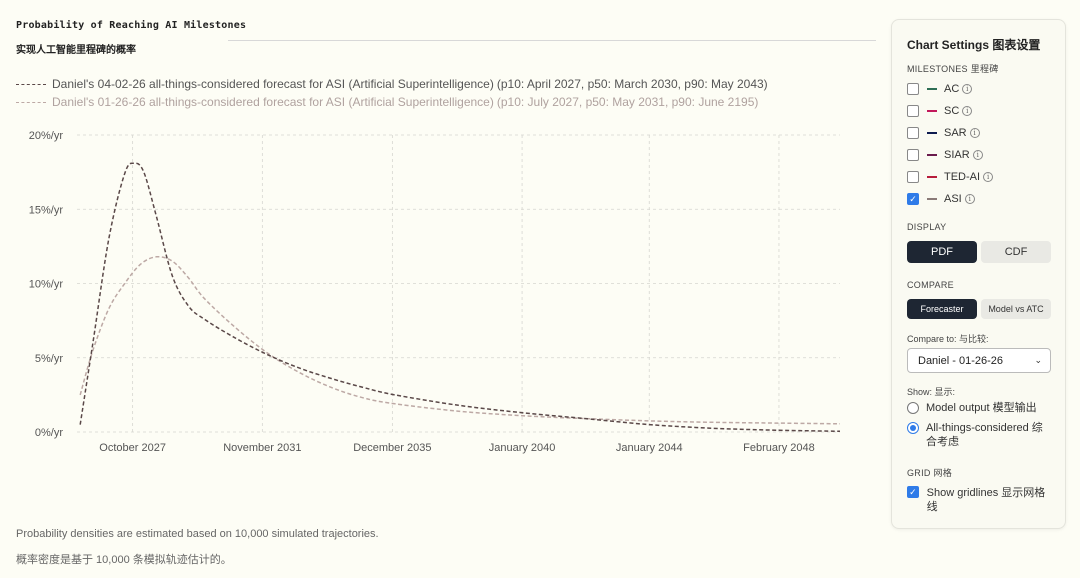  What do you see at coordinates (76, 50) in the screenshot?
I see `chart-subtitle: 实现人工智能里程碑的概率` at bounding box center [76, 50].